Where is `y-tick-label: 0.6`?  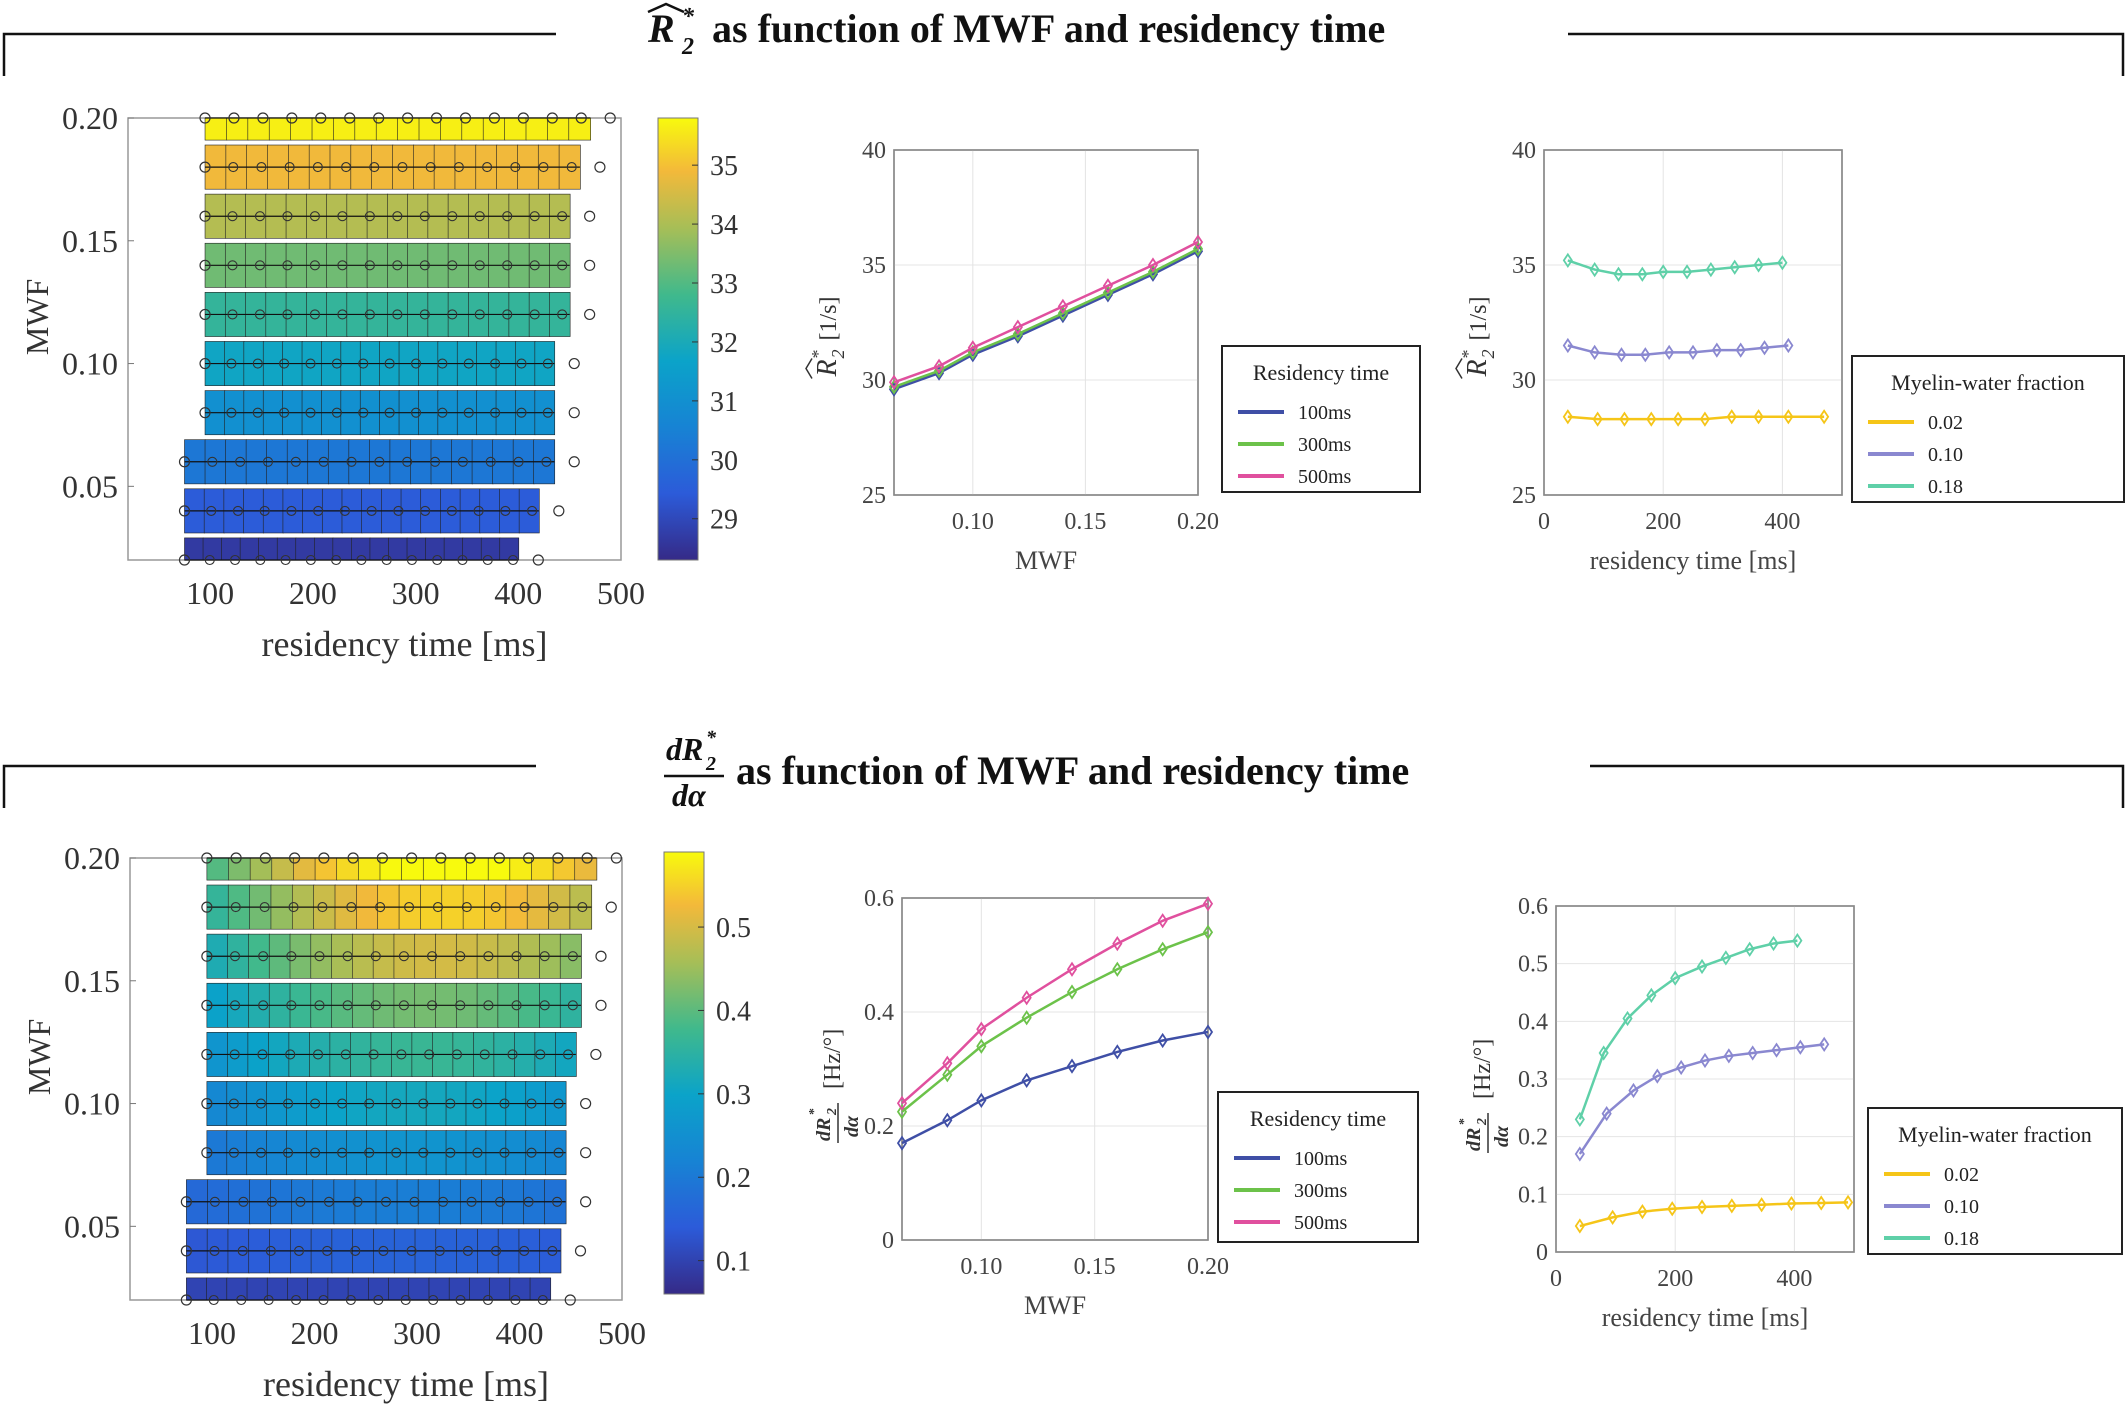 y-tick-label: 0.6 is located at coordinates (879, 899).